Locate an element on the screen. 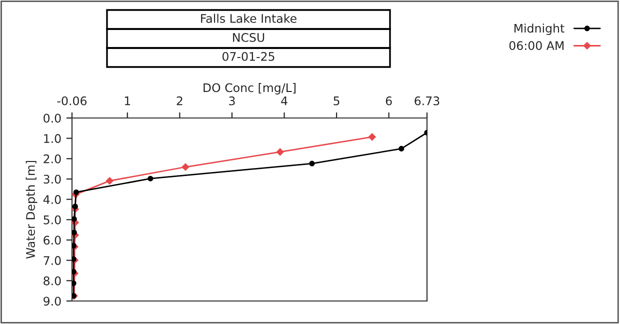 This screenshot has width=620, height=324. legend-label: 06:00 AM is located at coordinates (536, 45).